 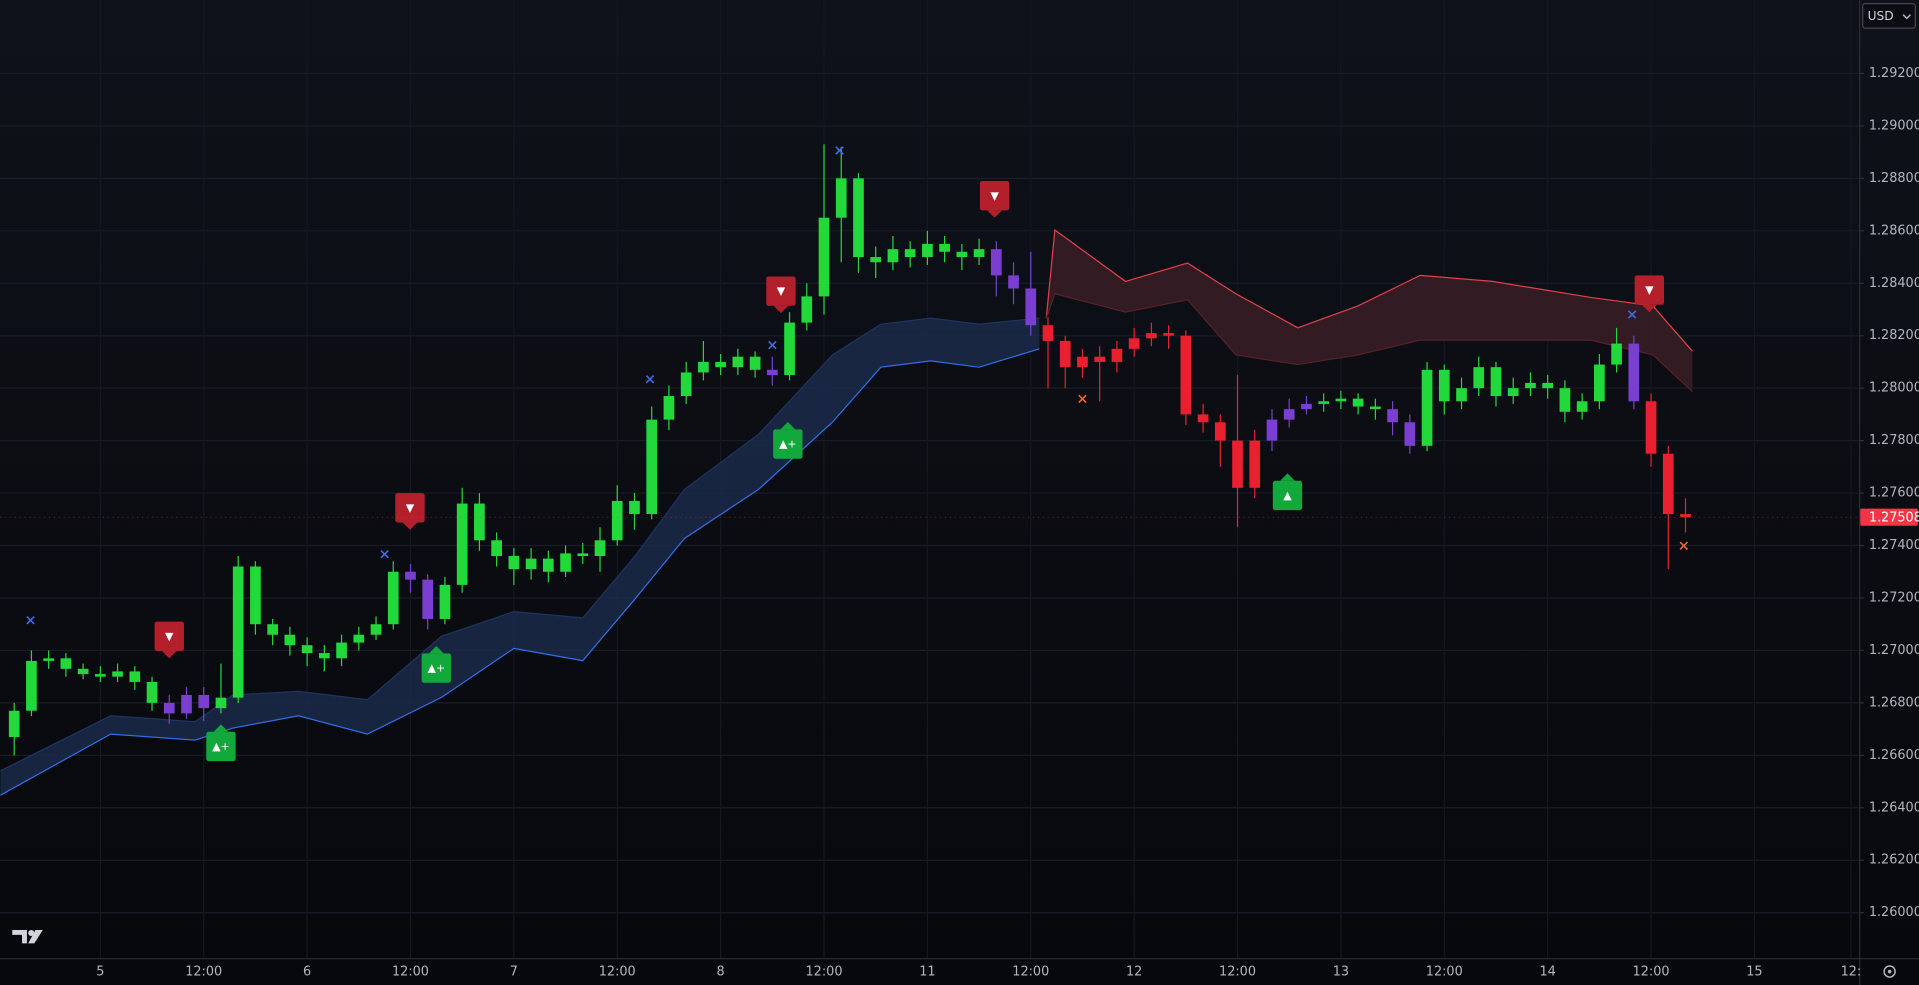 I want to click on last-price-box, so click(x=1889, y=517).